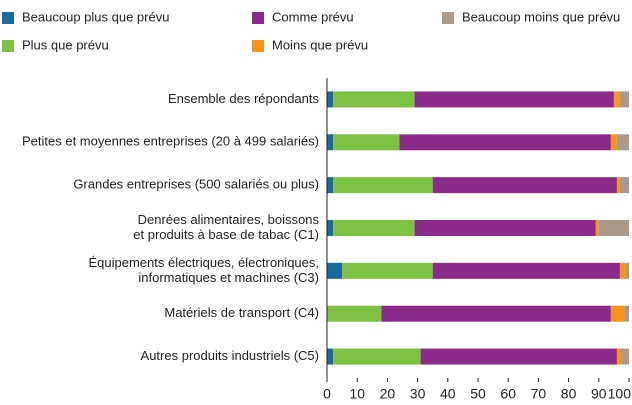 The height and width of the screenshot is (405, 632). Describe the element at coordinates (228, 277) in the screenshot. I see `y-tick-label: informatiques et machines (C3)` at that location.